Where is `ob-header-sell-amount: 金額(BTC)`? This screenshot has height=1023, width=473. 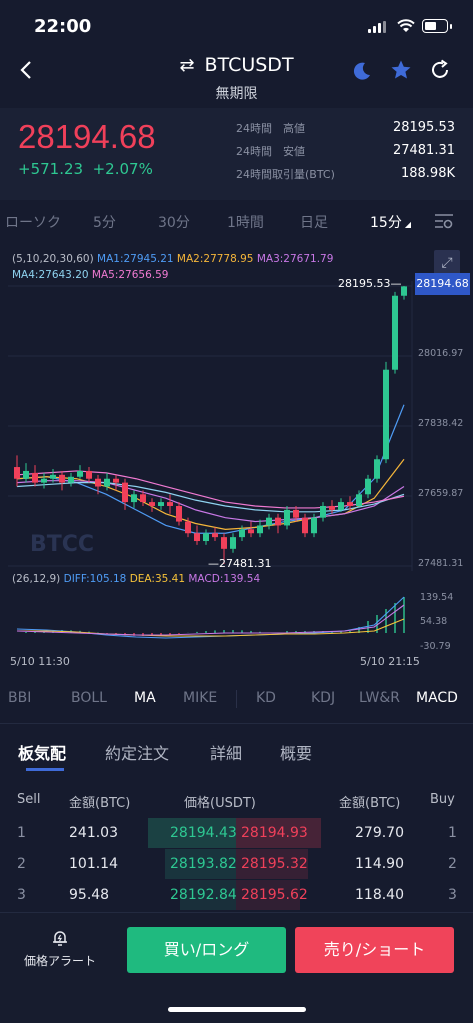 ob-header-sell-amount: 金額(BTC) is located at coordinates (100, 803).